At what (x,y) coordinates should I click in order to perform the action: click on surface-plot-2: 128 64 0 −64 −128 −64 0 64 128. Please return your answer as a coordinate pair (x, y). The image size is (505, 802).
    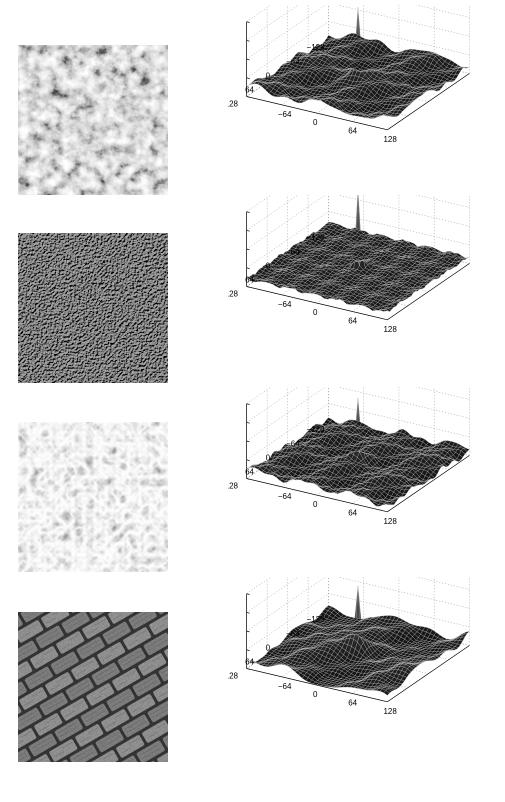
    Looking at the image, I should click on (363, 287).